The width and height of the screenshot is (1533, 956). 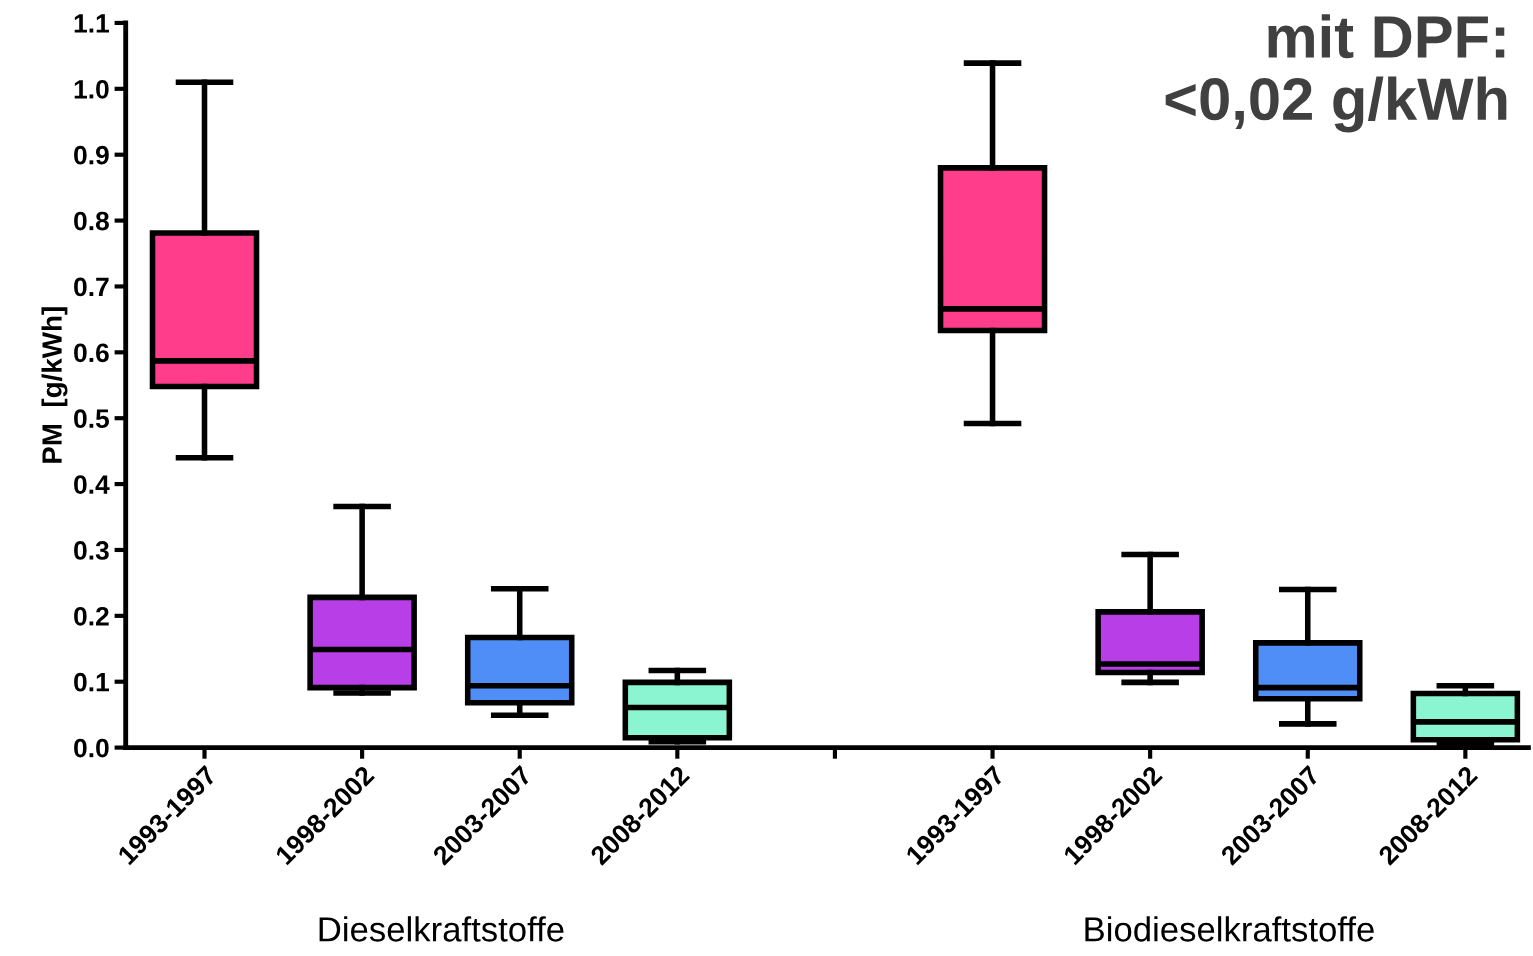 I want to click on y-tick-label: 0.8, so click(x=91, y=221).